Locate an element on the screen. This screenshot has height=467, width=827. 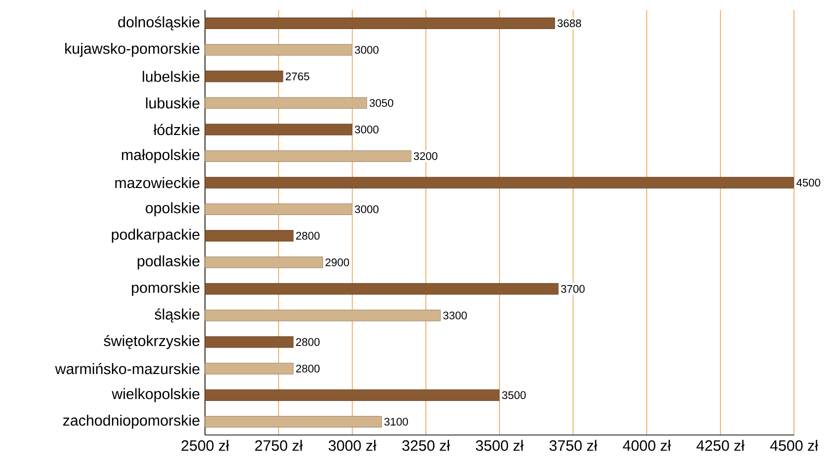
y-tick-label: łódzkie is located at coordinates (177, 130).